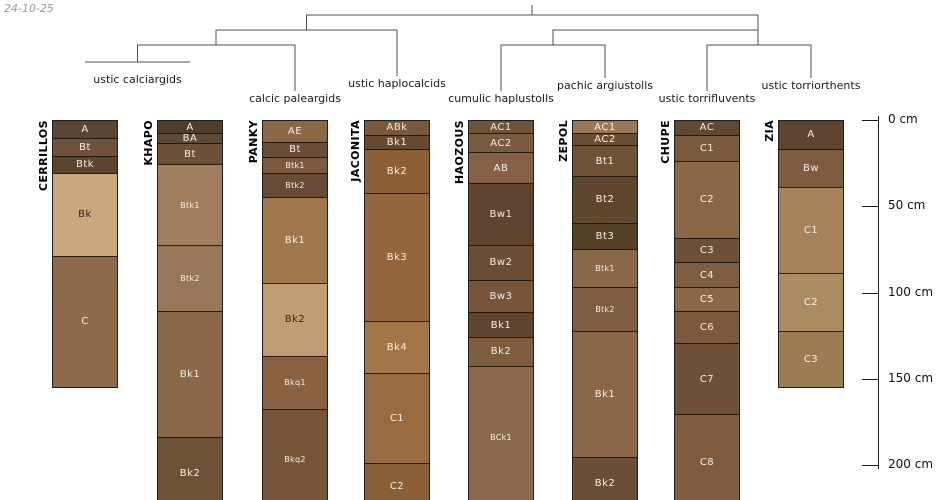 The image size is (950, 500). I want to click on horizon-jaconita-bk2: Bk2, so click(397, 171).